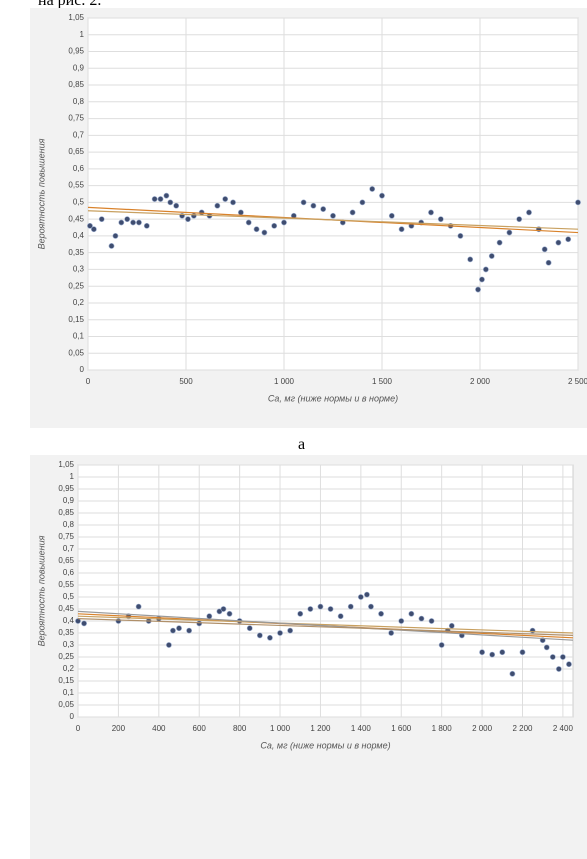 Image resolution: width=587 pixels, height=859 pixels. What do you see at coordinates (325, 745) in the screenshot?
I see `x-axis-title: Ca, мг (ниже нормы и в норме)` at bounding box center [325, 745].